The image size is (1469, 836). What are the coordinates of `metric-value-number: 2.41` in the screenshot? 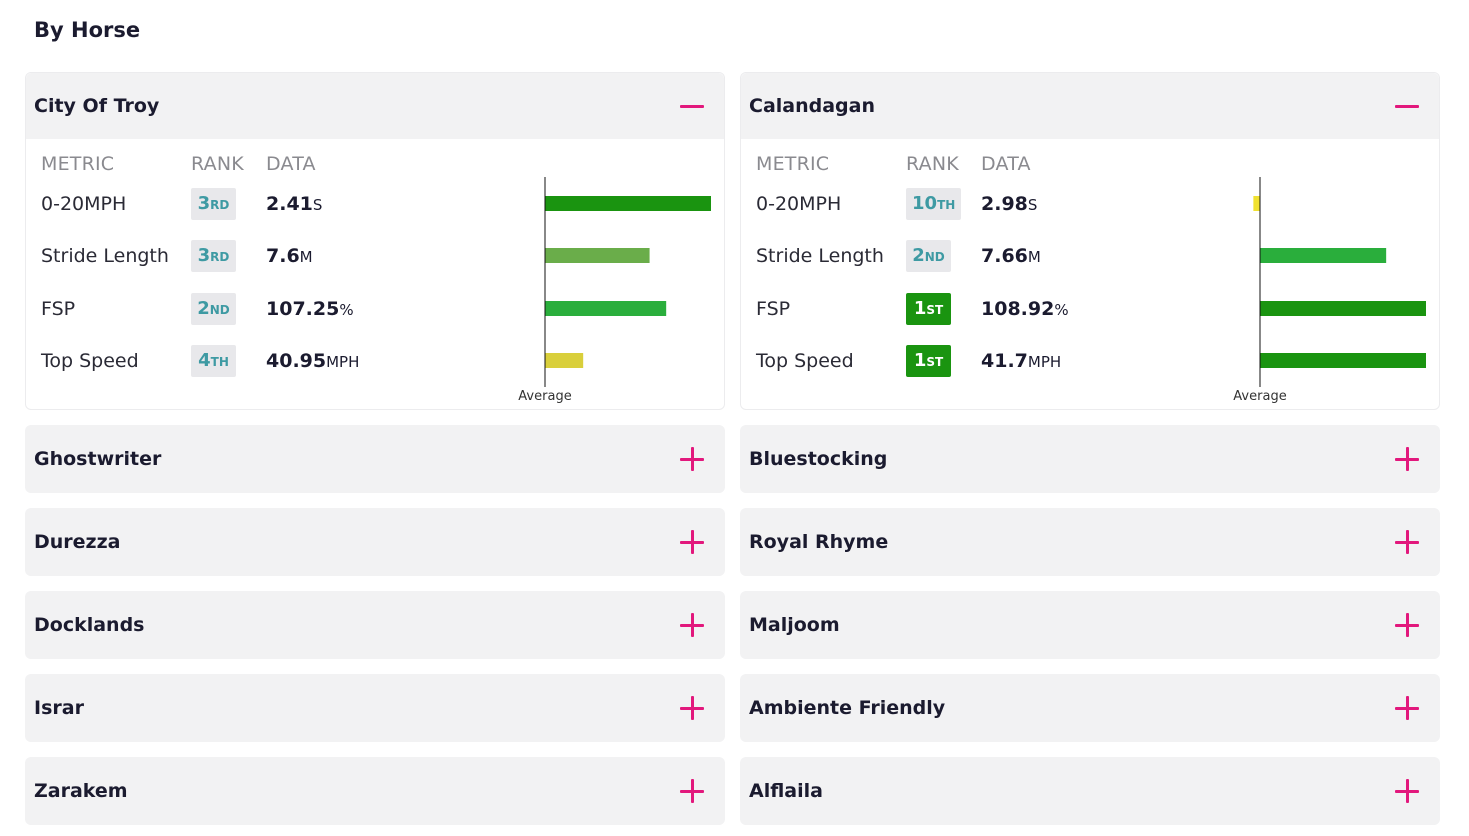 It's located at (289, 204).